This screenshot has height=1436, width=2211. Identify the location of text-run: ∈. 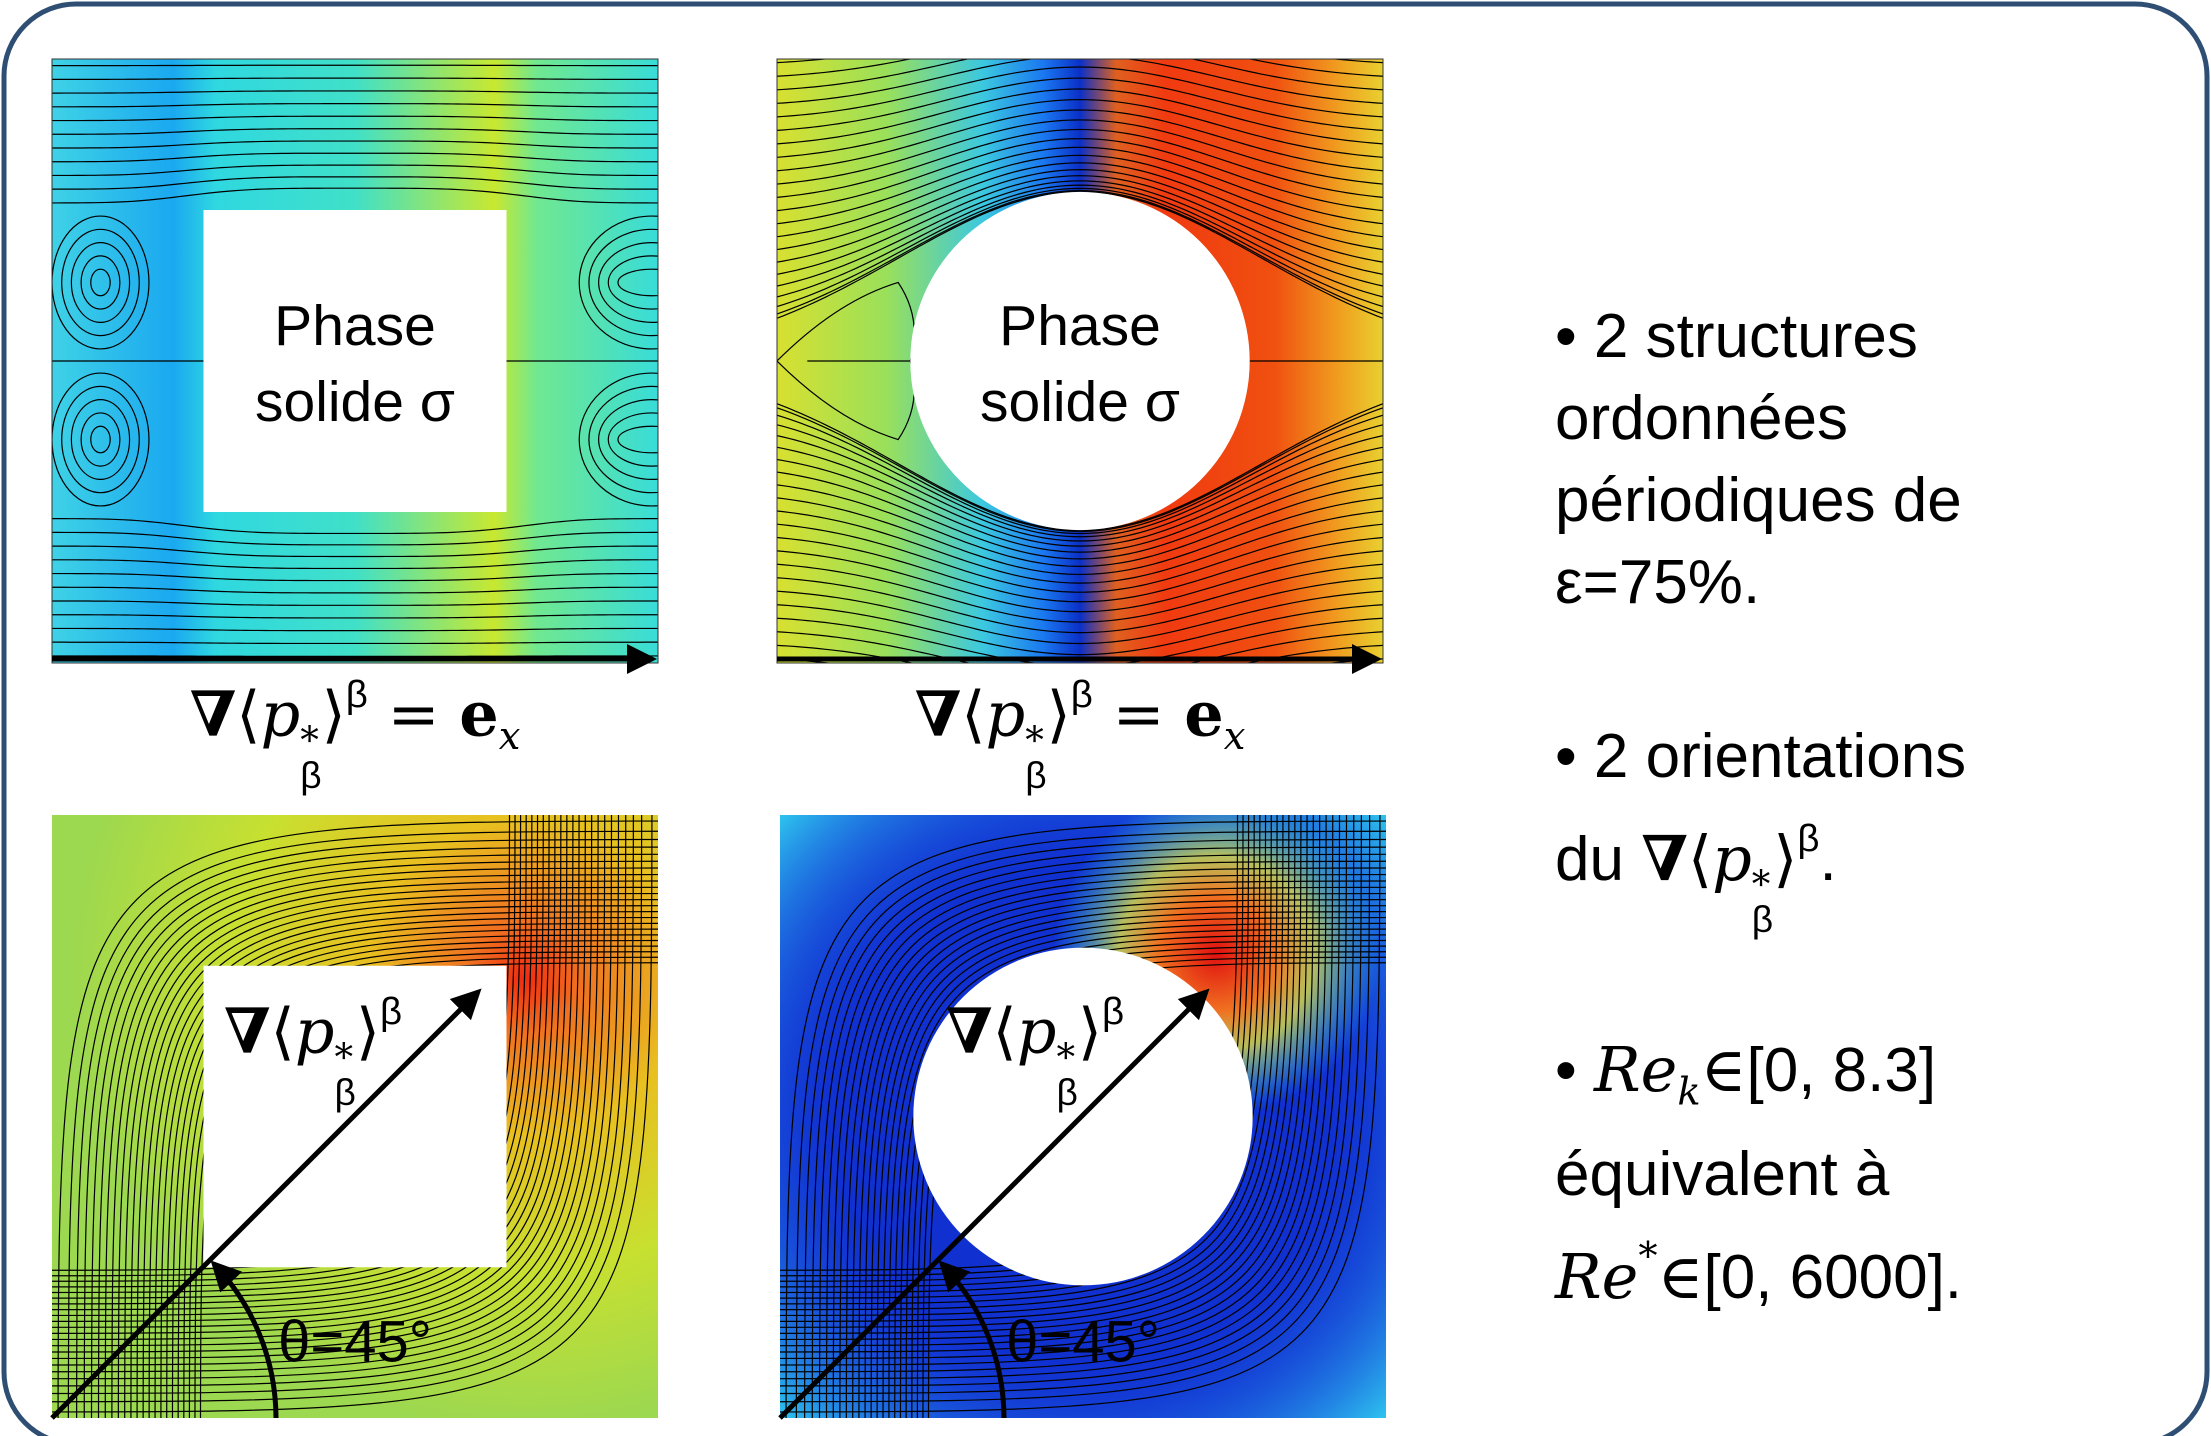
(1723, 1070).